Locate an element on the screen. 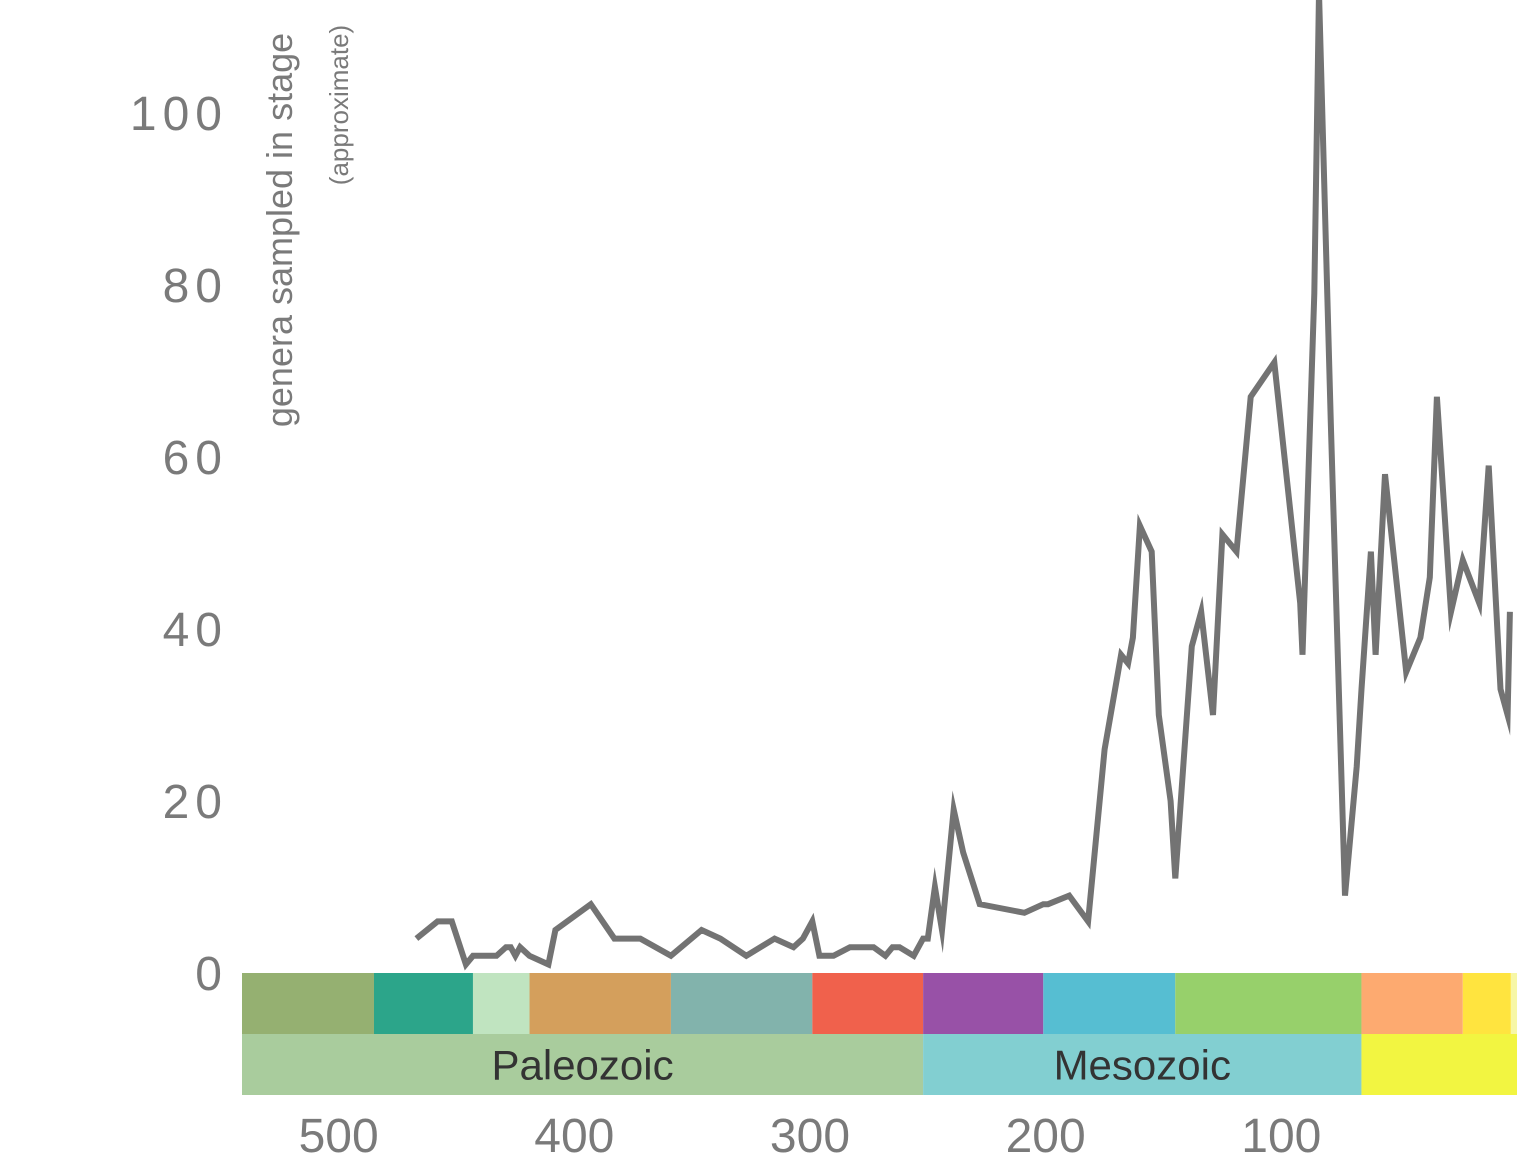  era-label-mesozoic: Mesozoic is located at coordinates (1142, 1065).